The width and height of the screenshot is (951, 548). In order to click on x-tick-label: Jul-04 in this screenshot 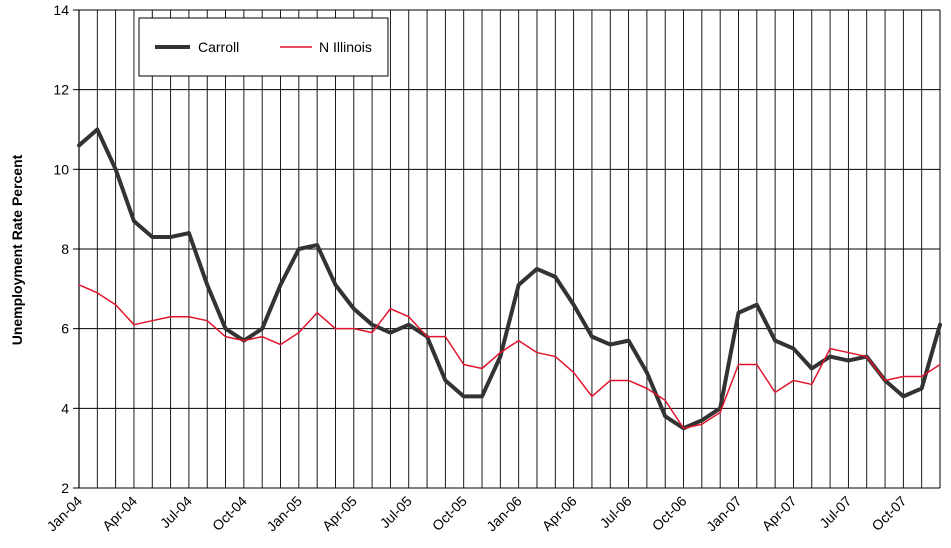, I will do `click(176, 512)`.